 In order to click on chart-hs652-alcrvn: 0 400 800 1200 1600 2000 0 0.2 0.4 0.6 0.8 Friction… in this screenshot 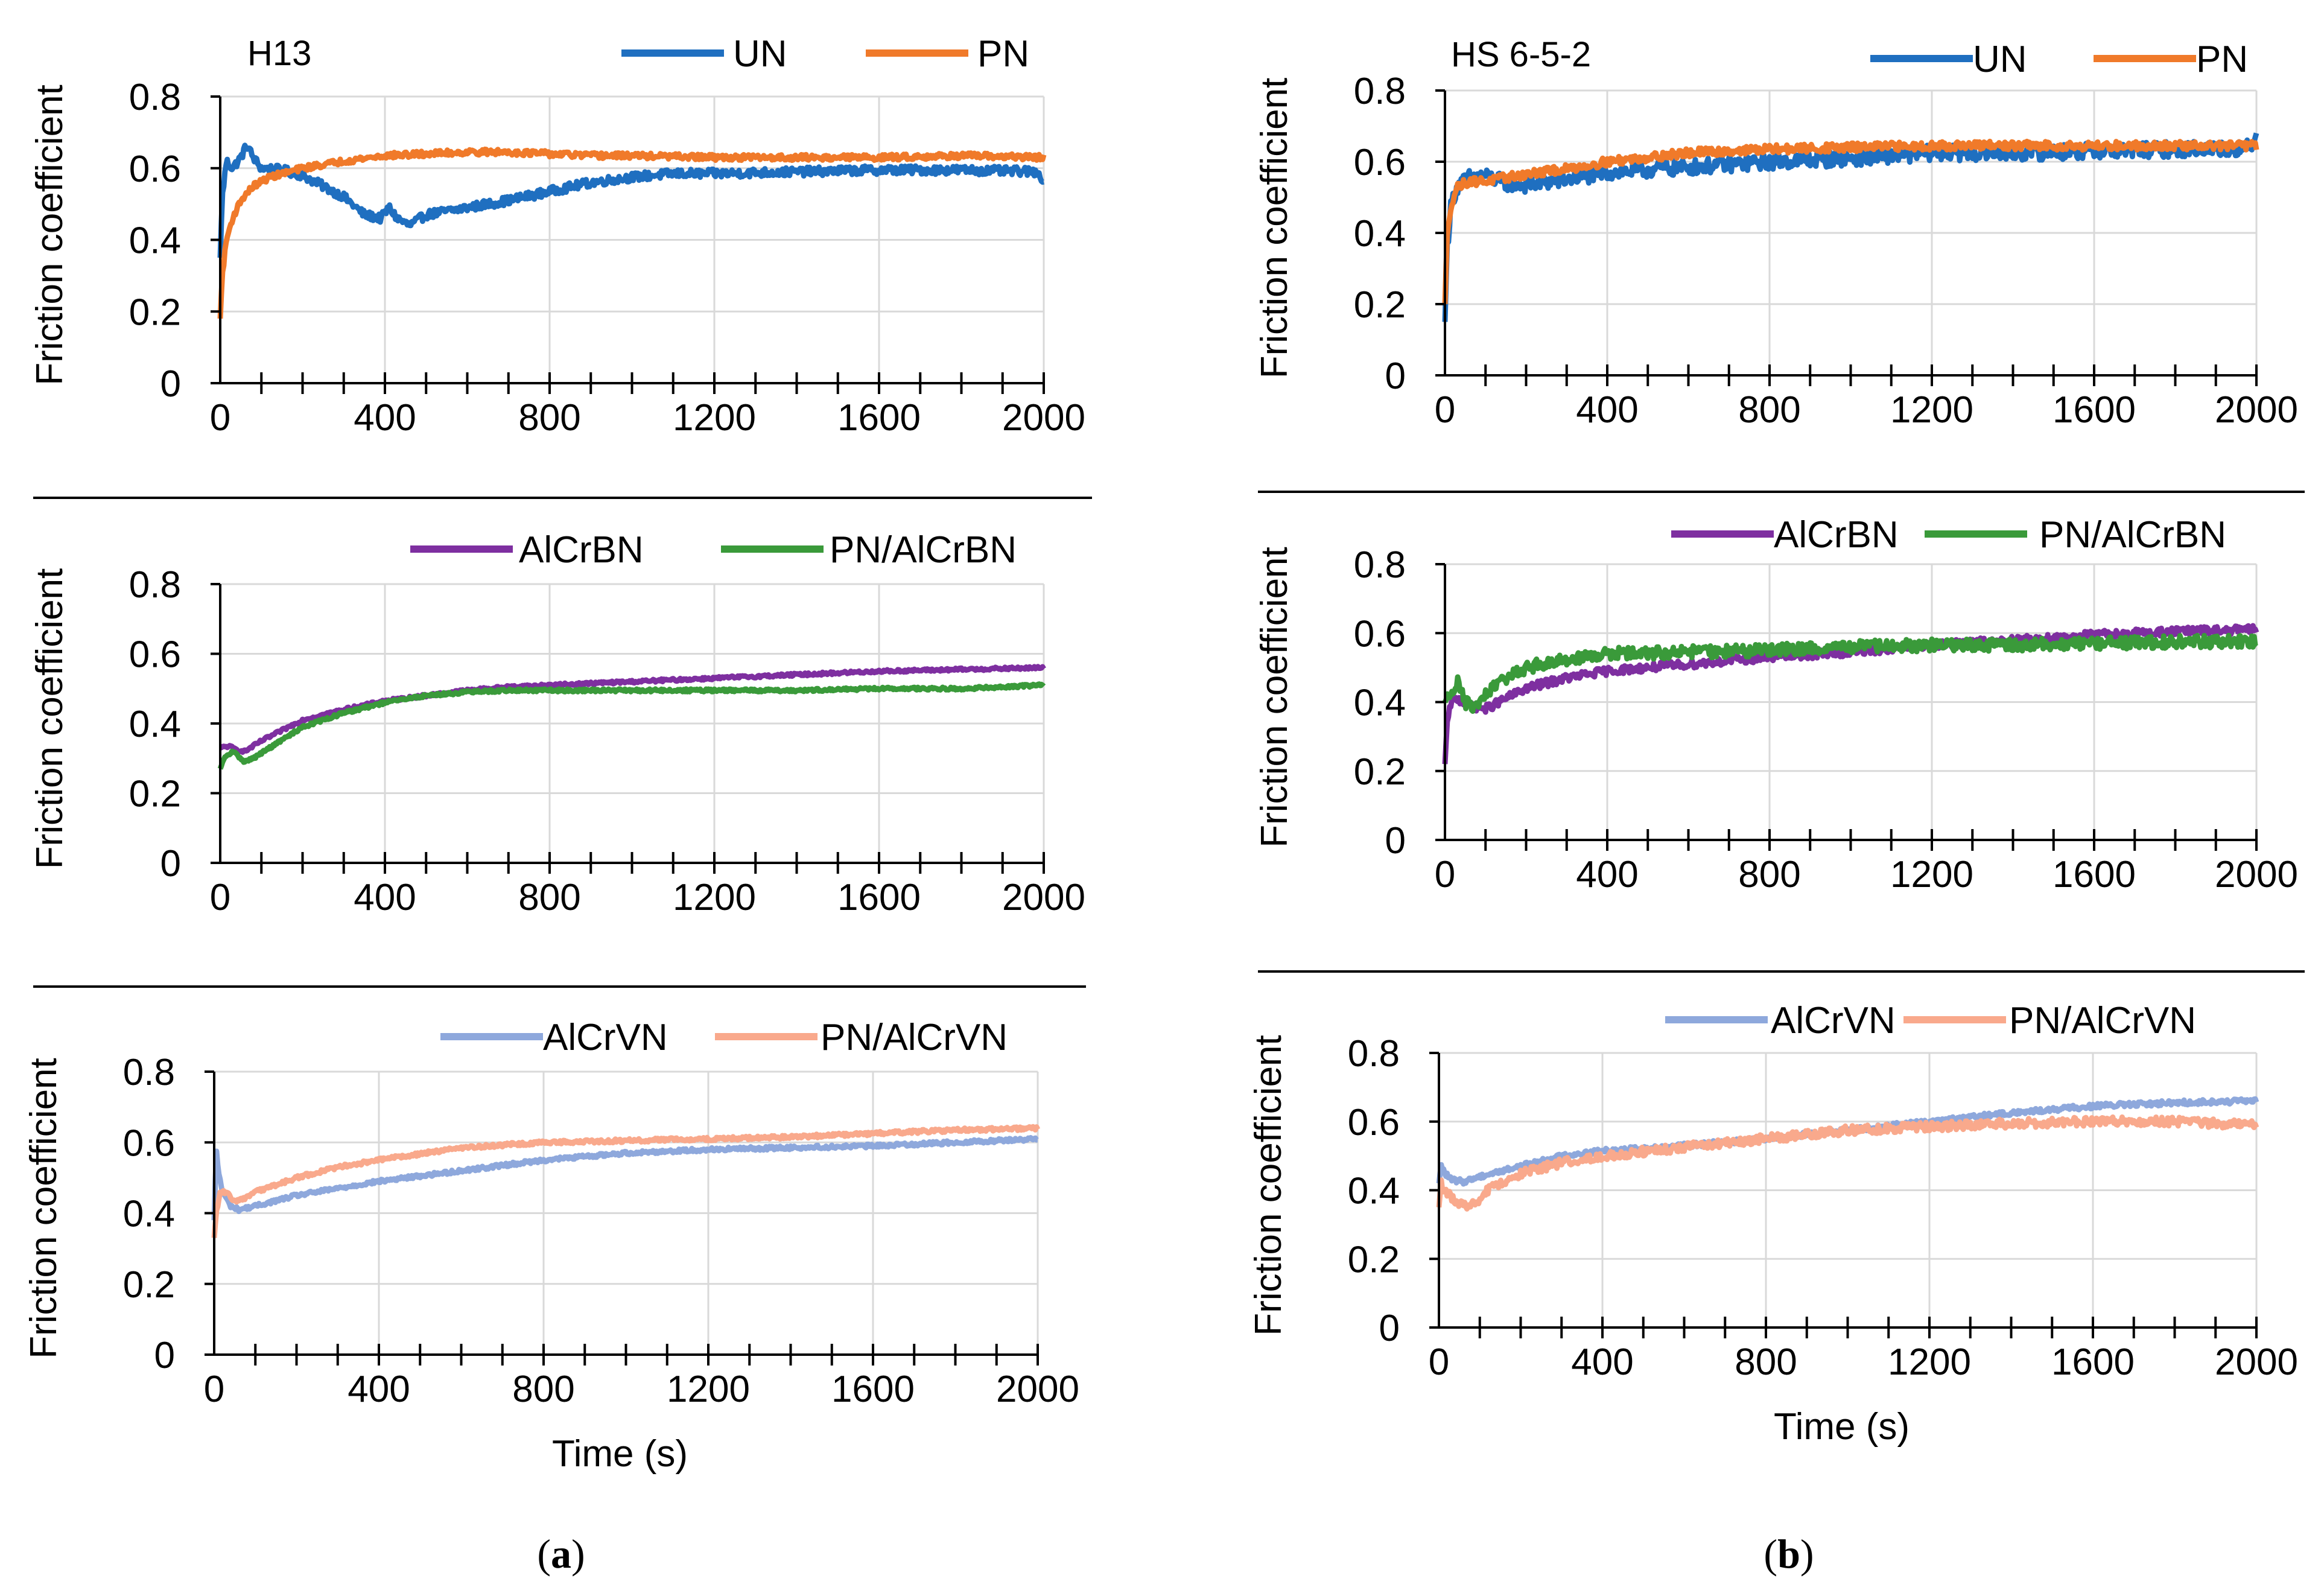, I will do `click(1773, 1224)`.